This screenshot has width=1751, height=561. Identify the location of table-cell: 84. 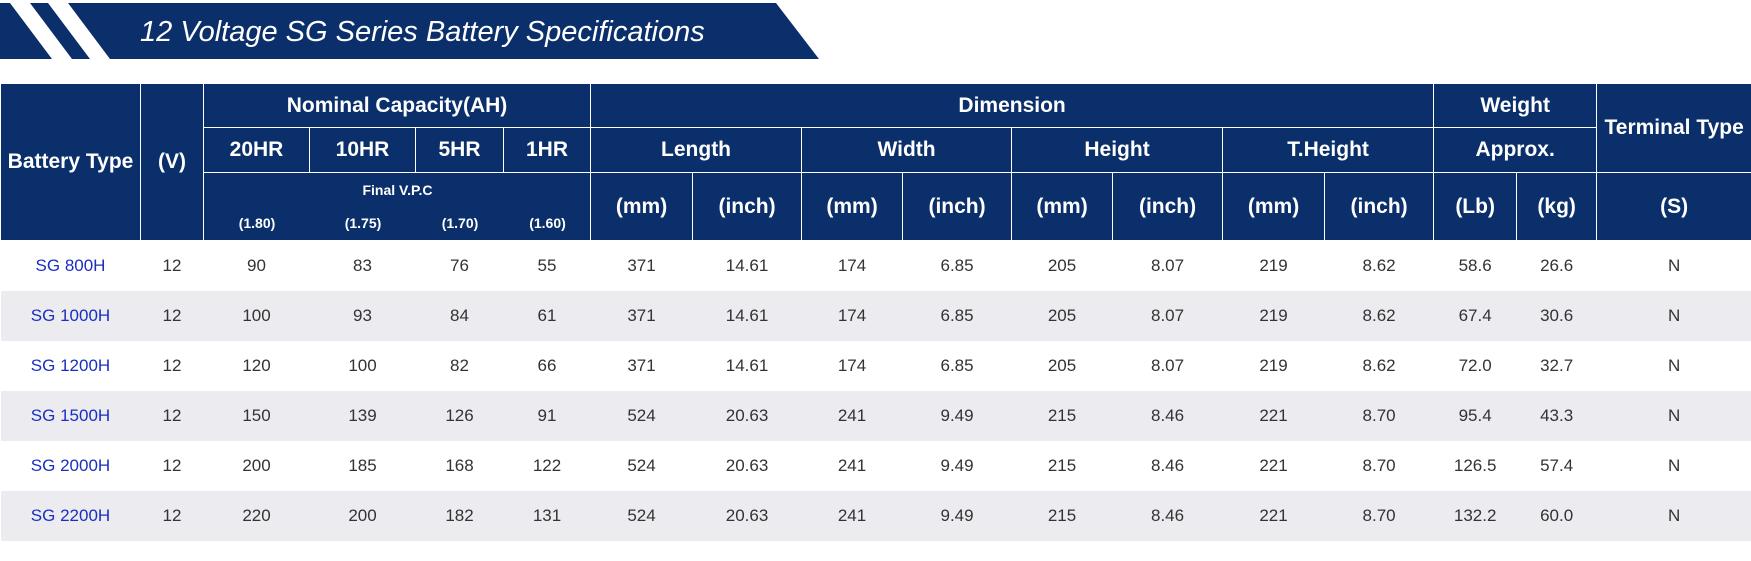
(459, 316).